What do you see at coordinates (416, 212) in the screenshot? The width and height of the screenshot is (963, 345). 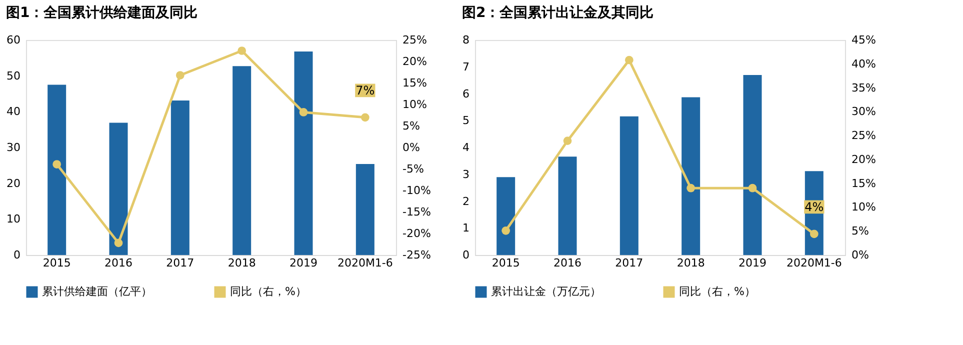 I see `y2-tick-label: -15%` at bounding box center [416, 212].